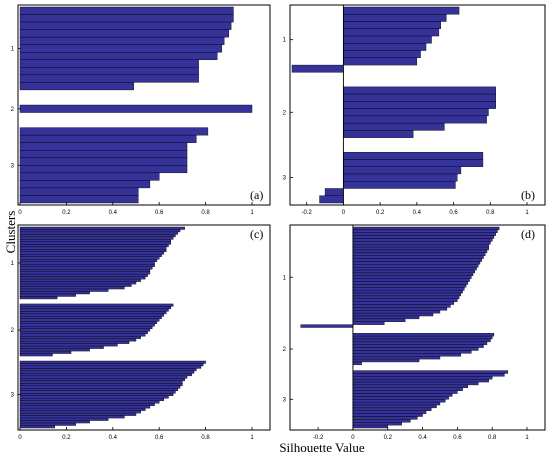 The image size is (550, 455). What do you see at coordinates (10, 232) in the screenshot?
I see `figure-y-label: Clusters` at bounding box center [10, 232].